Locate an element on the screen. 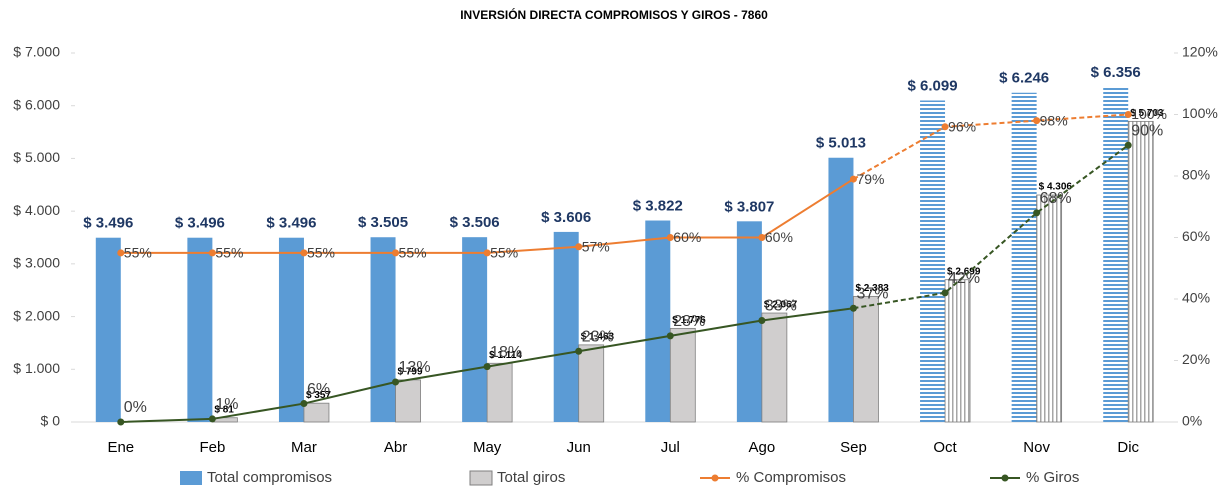 This screenshot has width=1229, height=489. y-tick-label: $ 1.000 is located at coordinates (36, 368).